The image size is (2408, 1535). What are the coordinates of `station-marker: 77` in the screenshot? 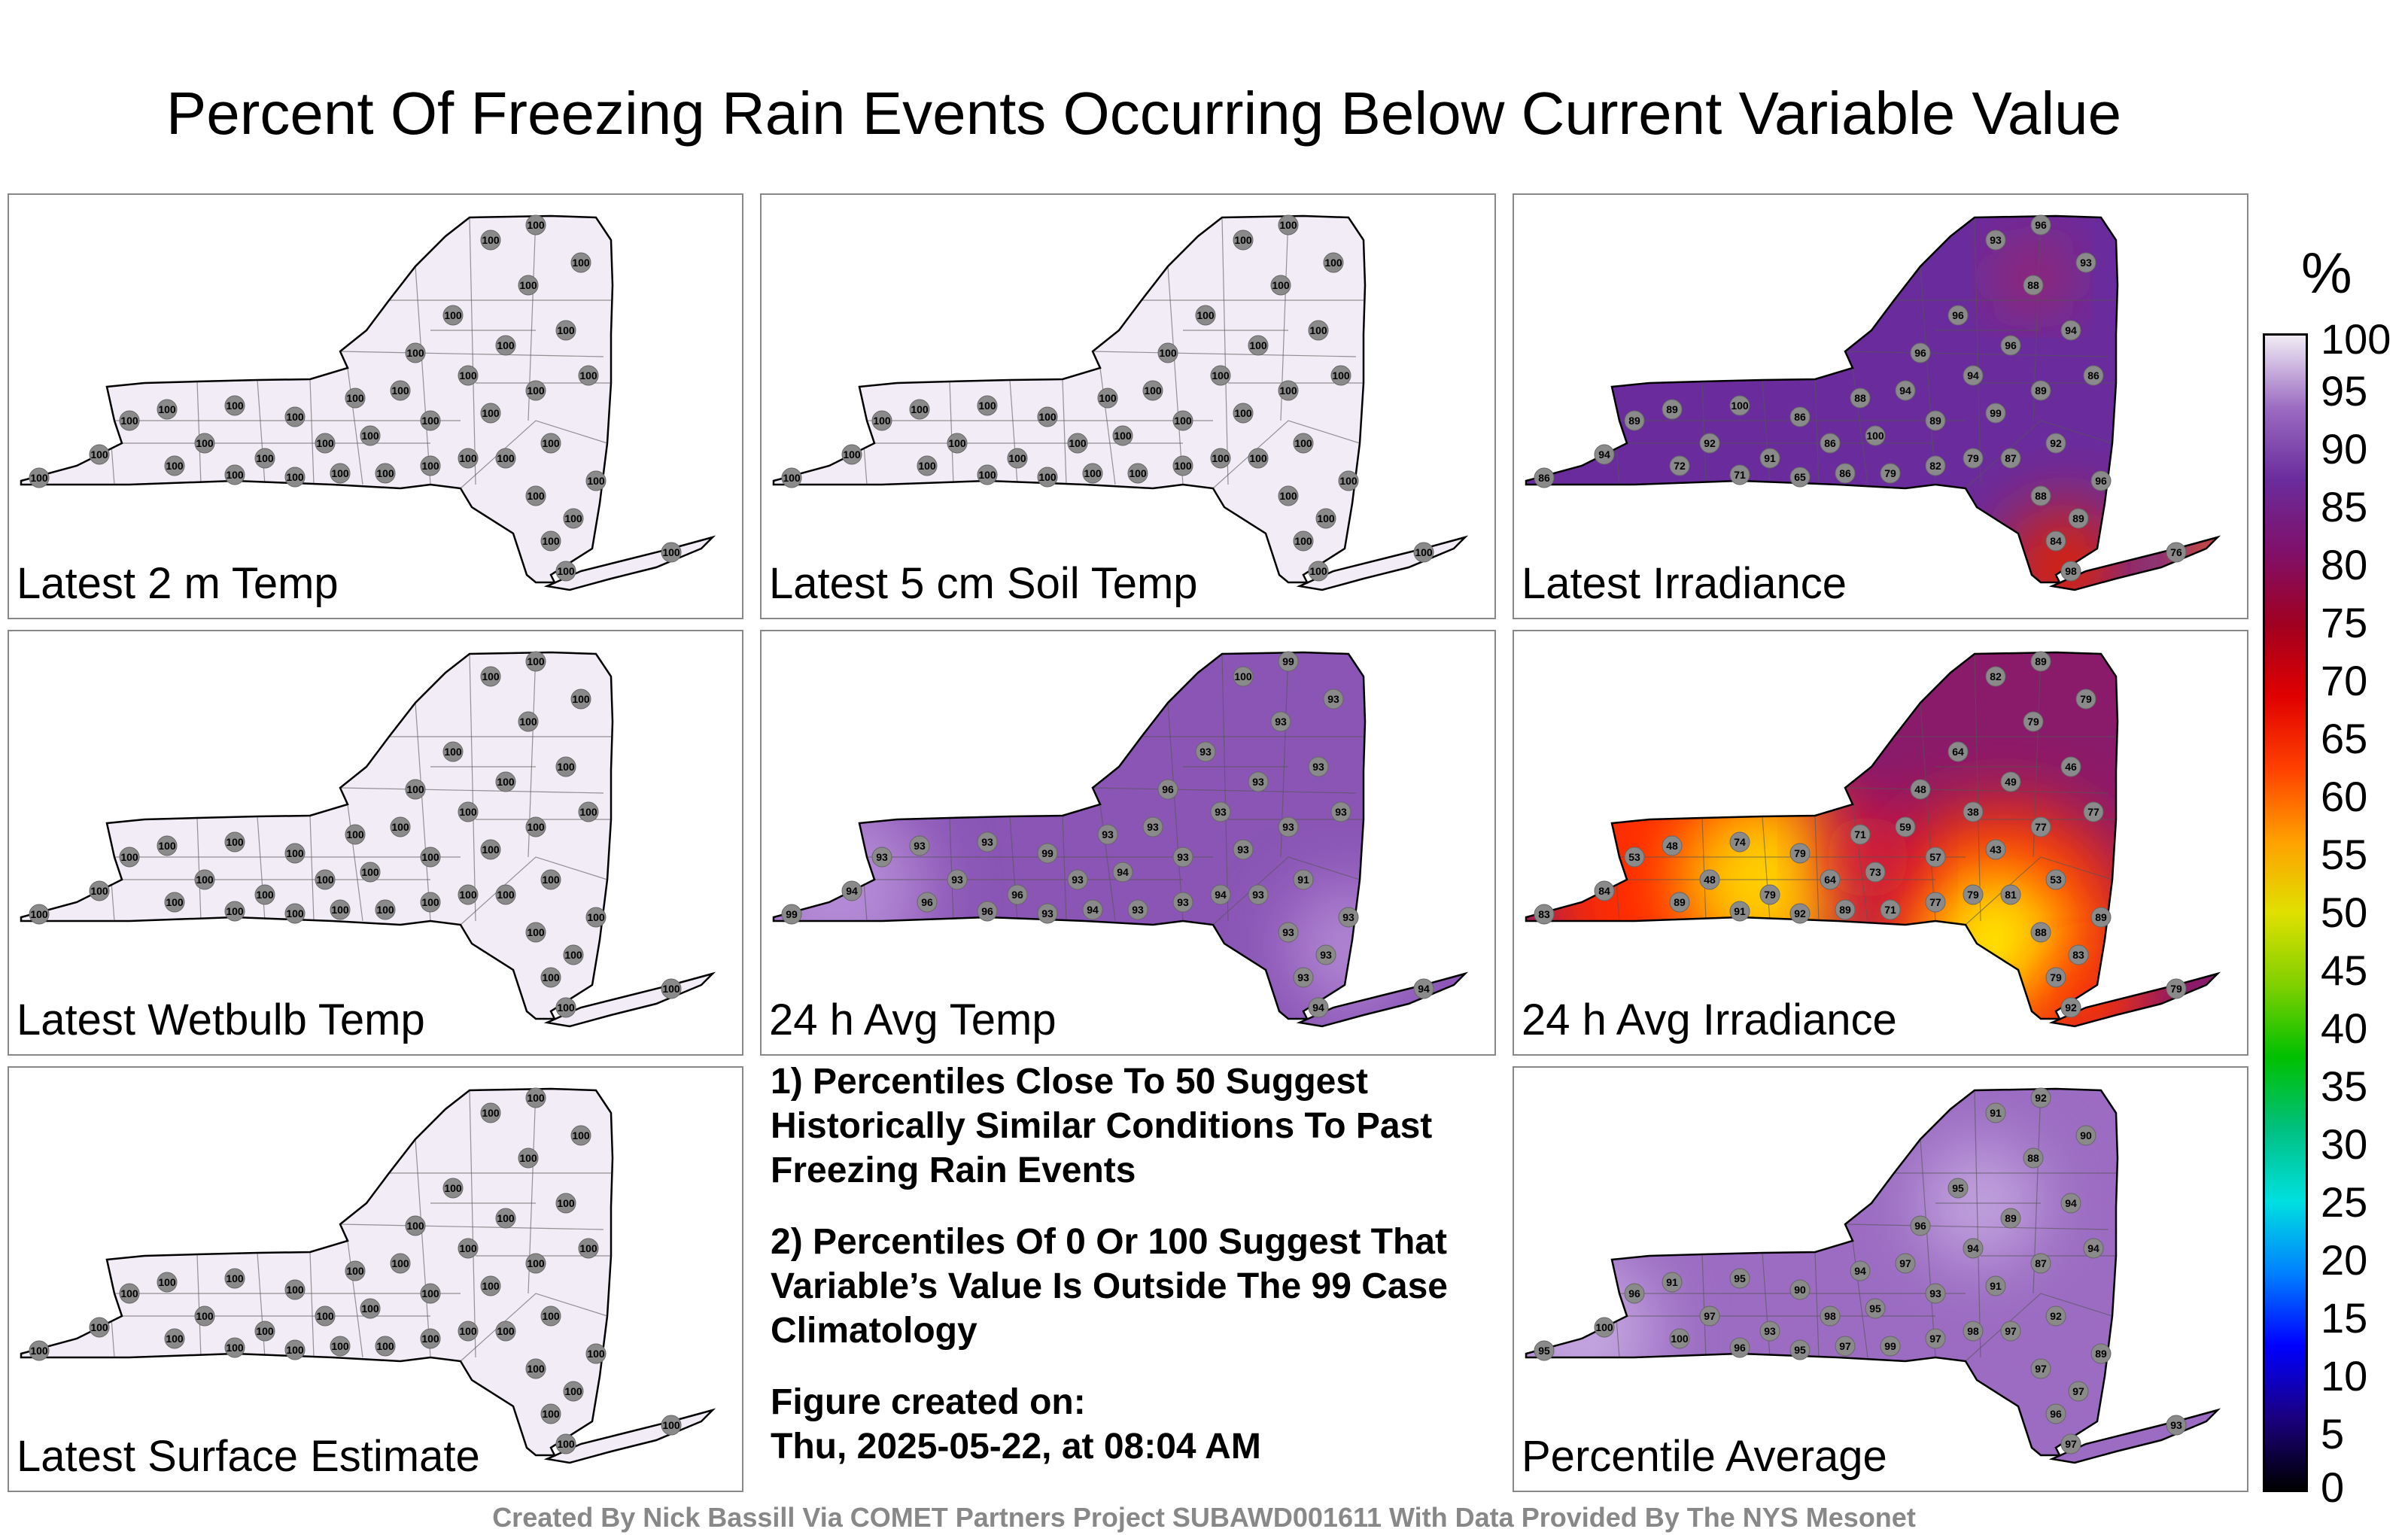 It's located at (2093, 811).